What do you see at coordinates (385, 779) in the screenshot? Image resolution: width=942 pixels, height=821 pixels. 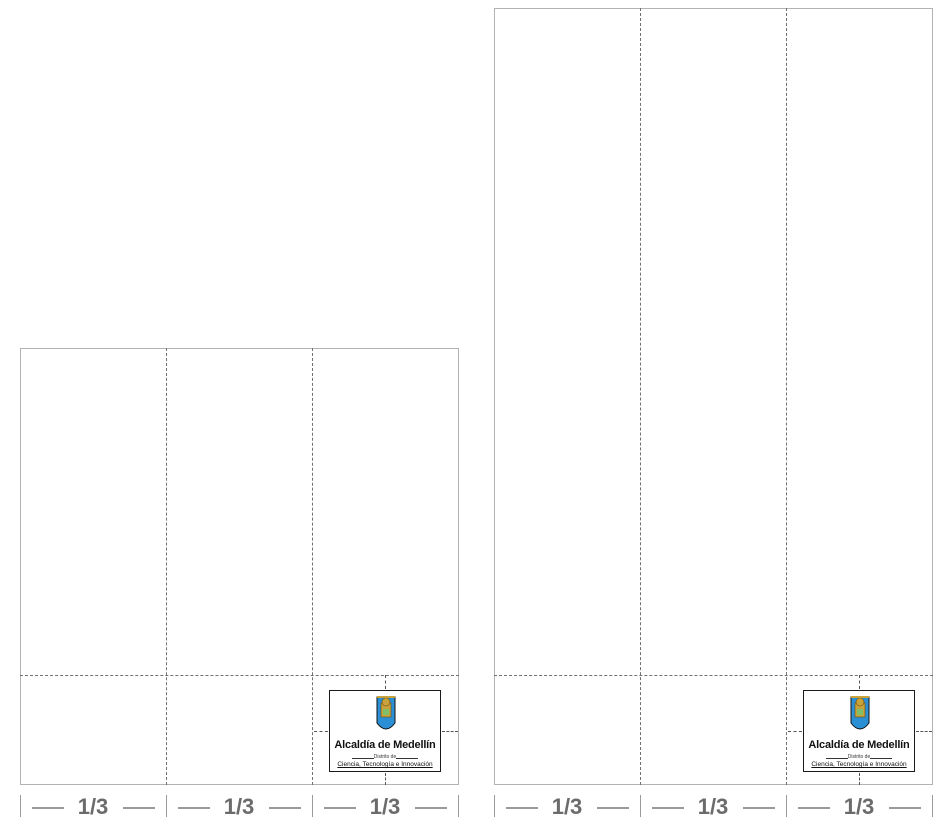 I see `left-logo-crop-bottom` at bounding box center [385, 779].